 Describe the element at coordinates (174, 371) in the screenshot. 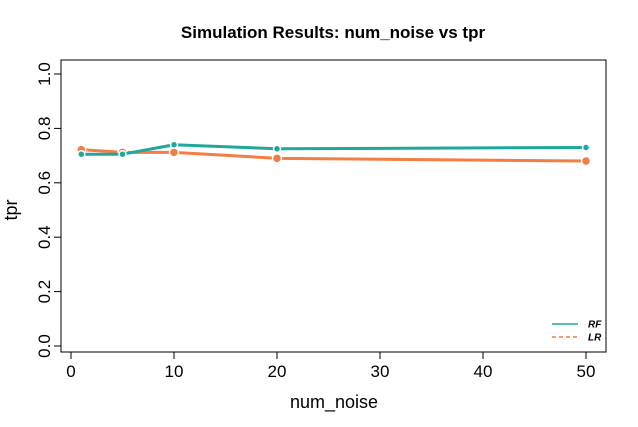

I see `x-tick-label: 10` at that location.